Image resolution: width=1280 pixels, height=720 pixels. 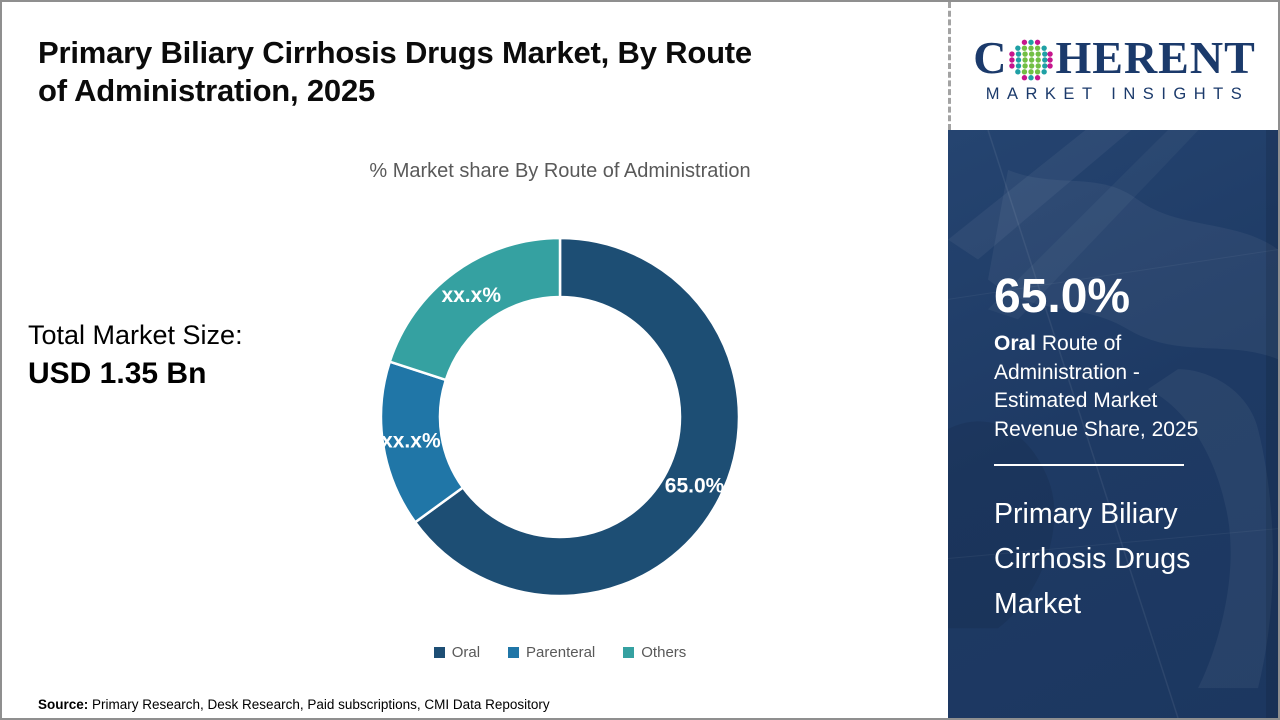 I want to click on highlight-stat-segment: Oral, so click(x=1015, y=344).